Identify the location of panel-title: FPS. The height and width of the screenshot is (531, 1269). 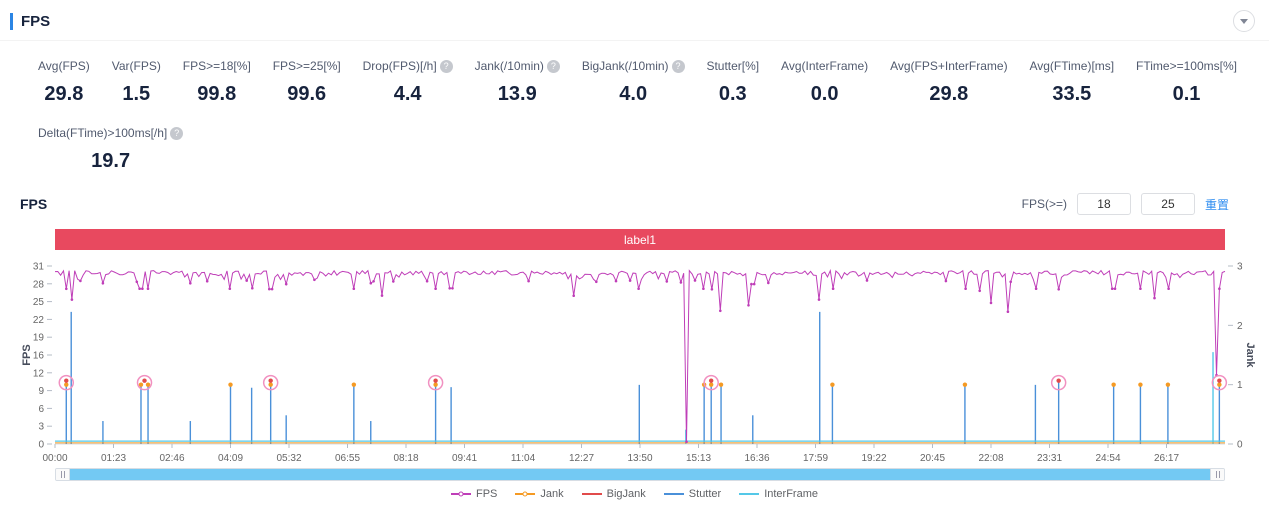
(30, 21).